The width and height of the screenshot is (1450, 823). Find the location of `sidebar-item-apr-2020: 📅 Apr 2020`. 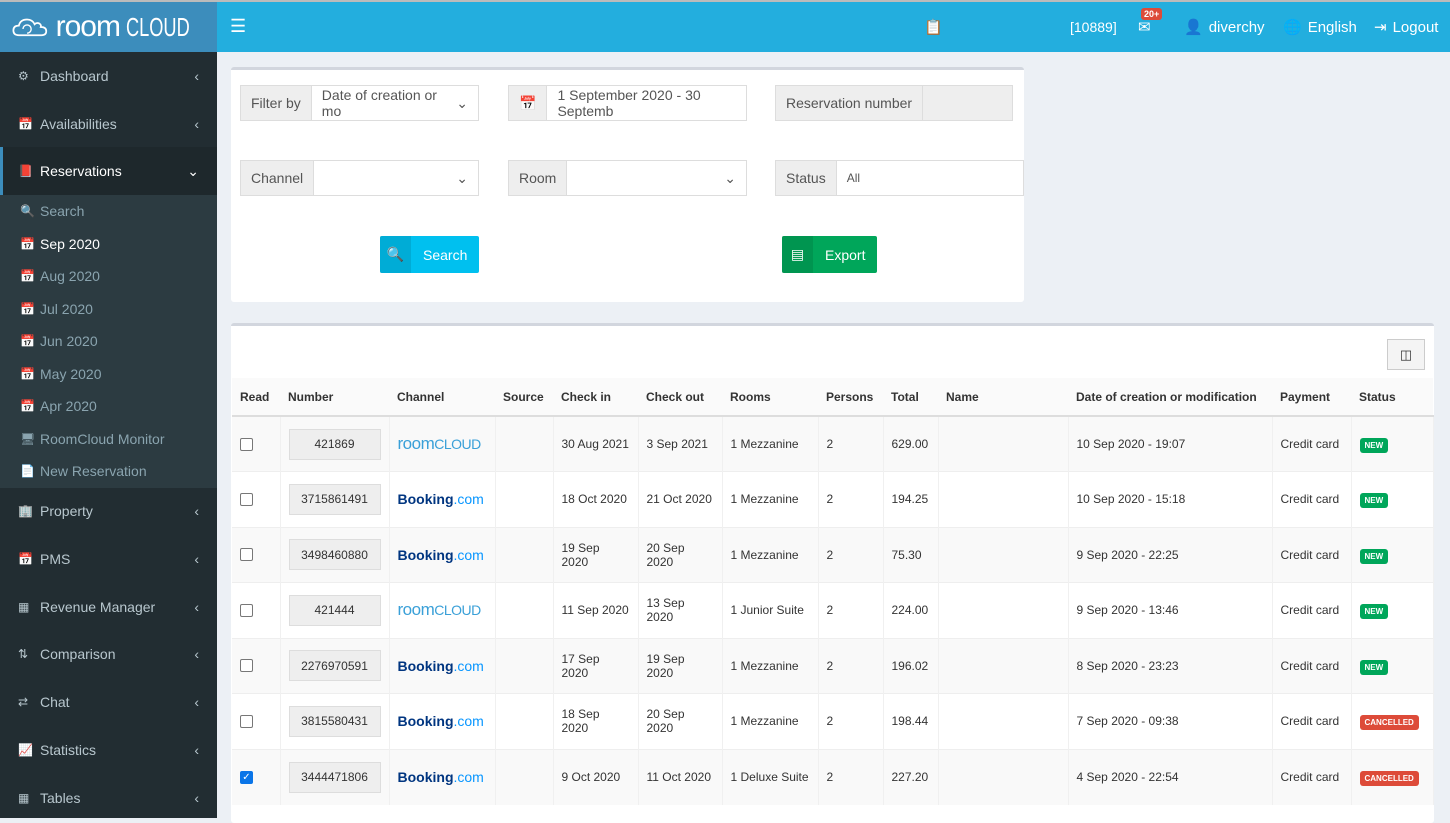

sidebar-item-apr-2020: 📅 Apr 2020 is located at coordinates (108, 406).